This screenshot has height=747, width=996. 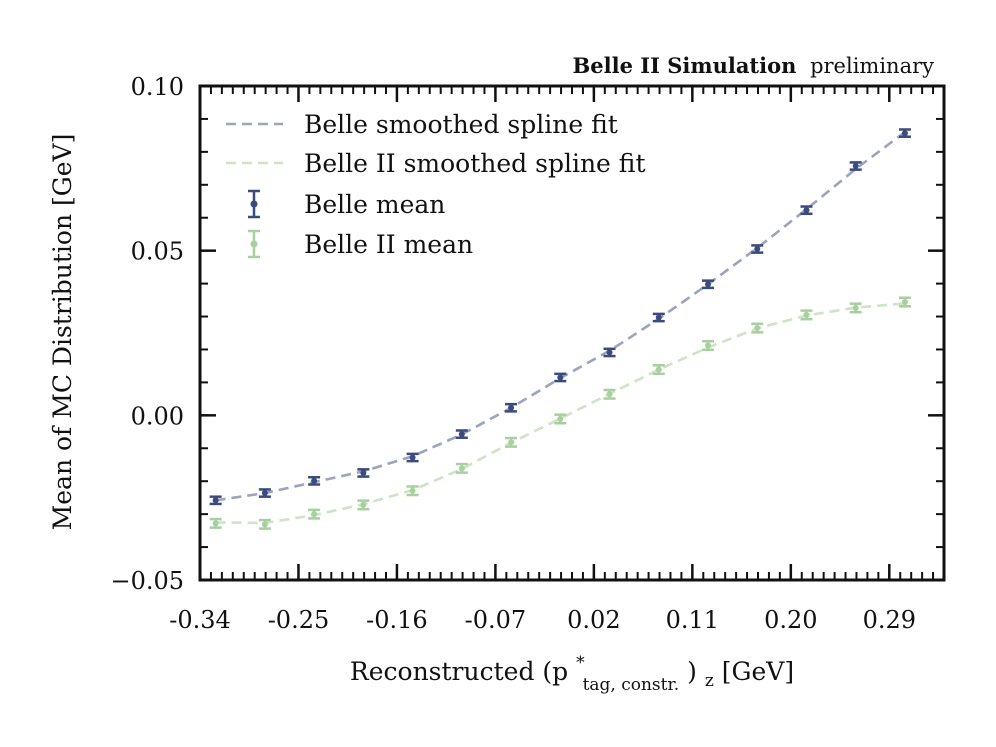 I want to click on x-label-unit: [GeV], so click(x=758, y=671).